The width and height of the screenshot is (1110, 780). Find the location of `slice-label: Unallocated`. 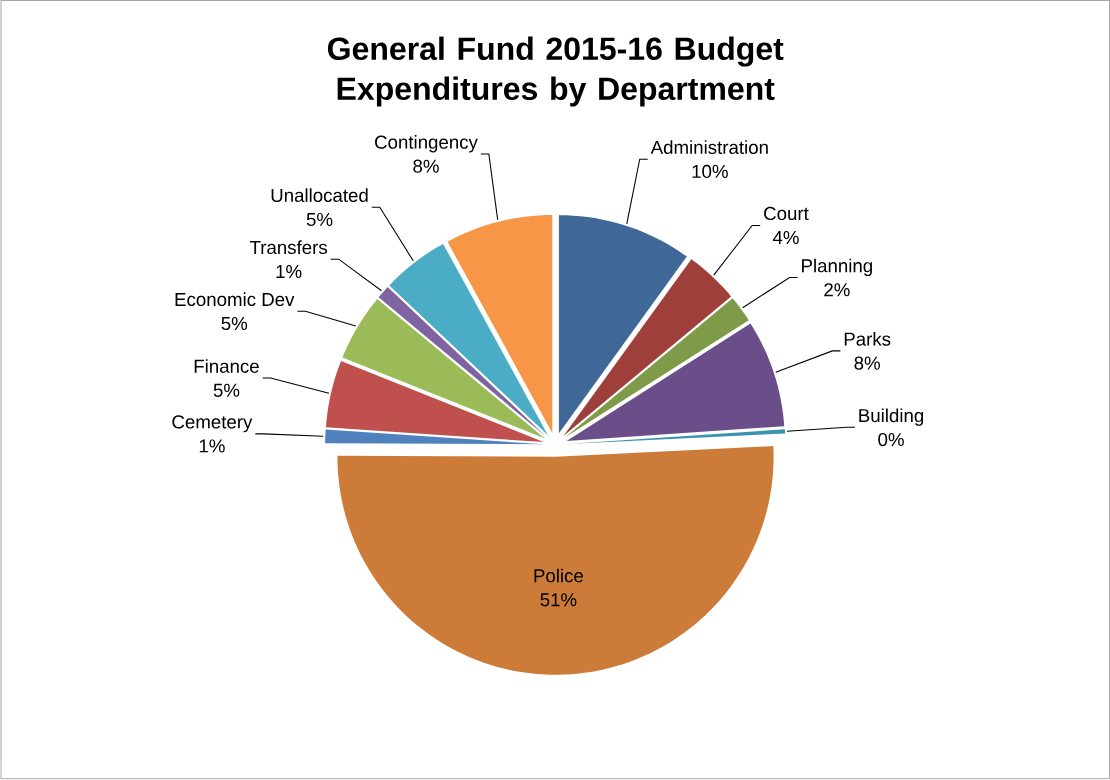

slice-label: Unallocated is located at coordinates (319, 195).